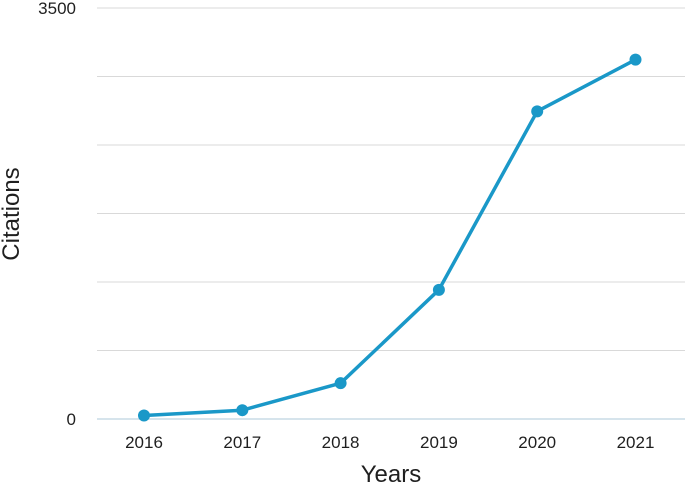  I want to click on x-tick-label-2018: 2018, so click(341, 442).